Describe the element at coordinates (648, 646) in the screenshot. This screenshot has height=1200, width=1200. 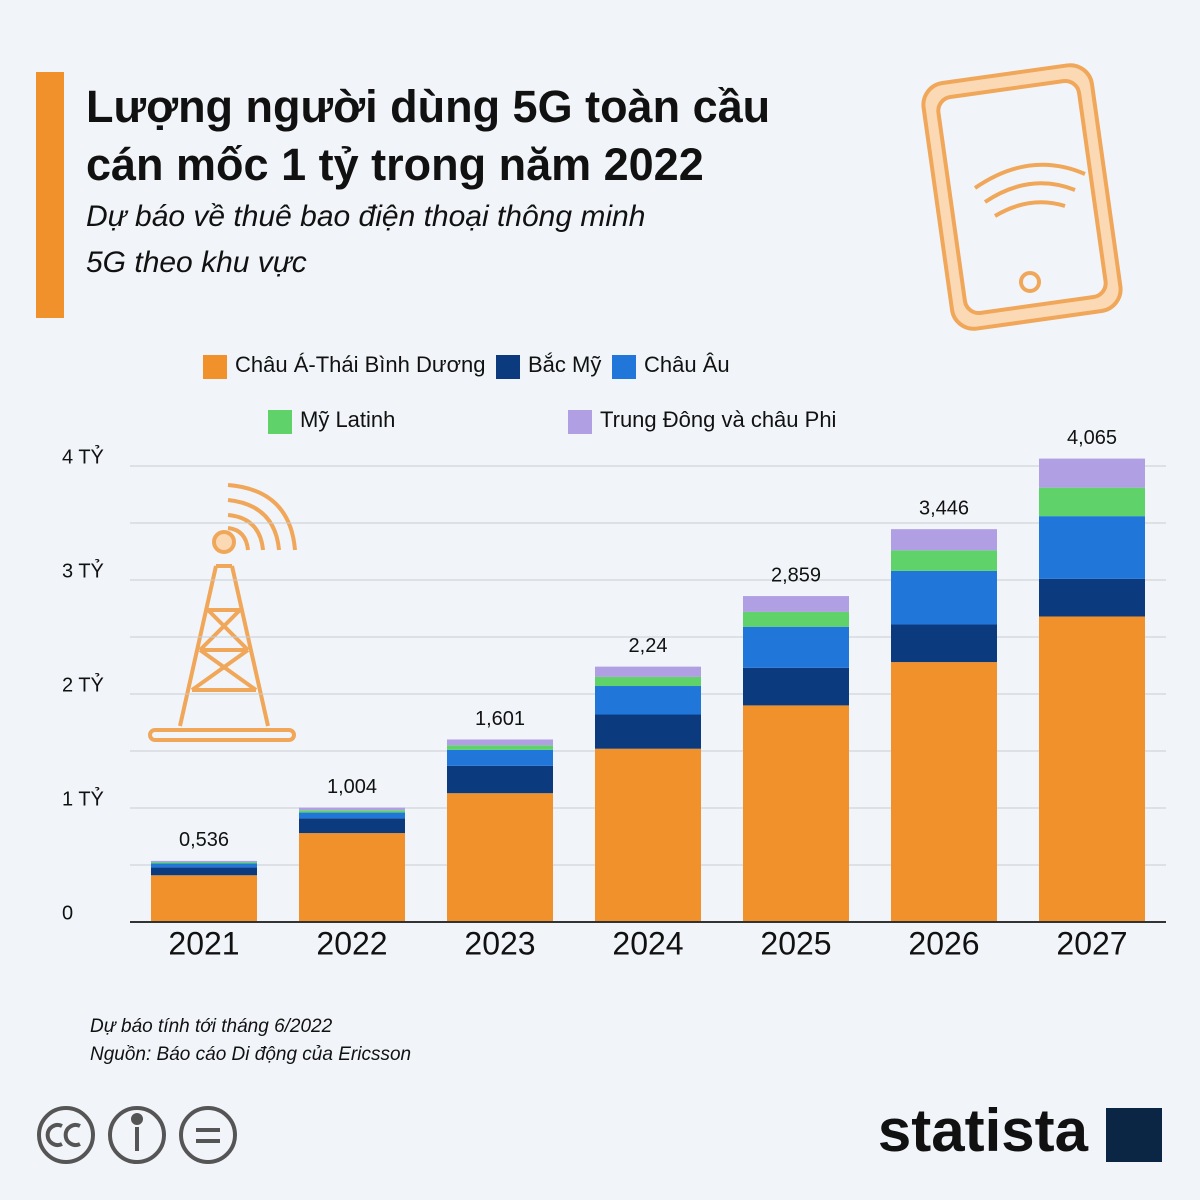
I see `total-label: 2,24` at that location.